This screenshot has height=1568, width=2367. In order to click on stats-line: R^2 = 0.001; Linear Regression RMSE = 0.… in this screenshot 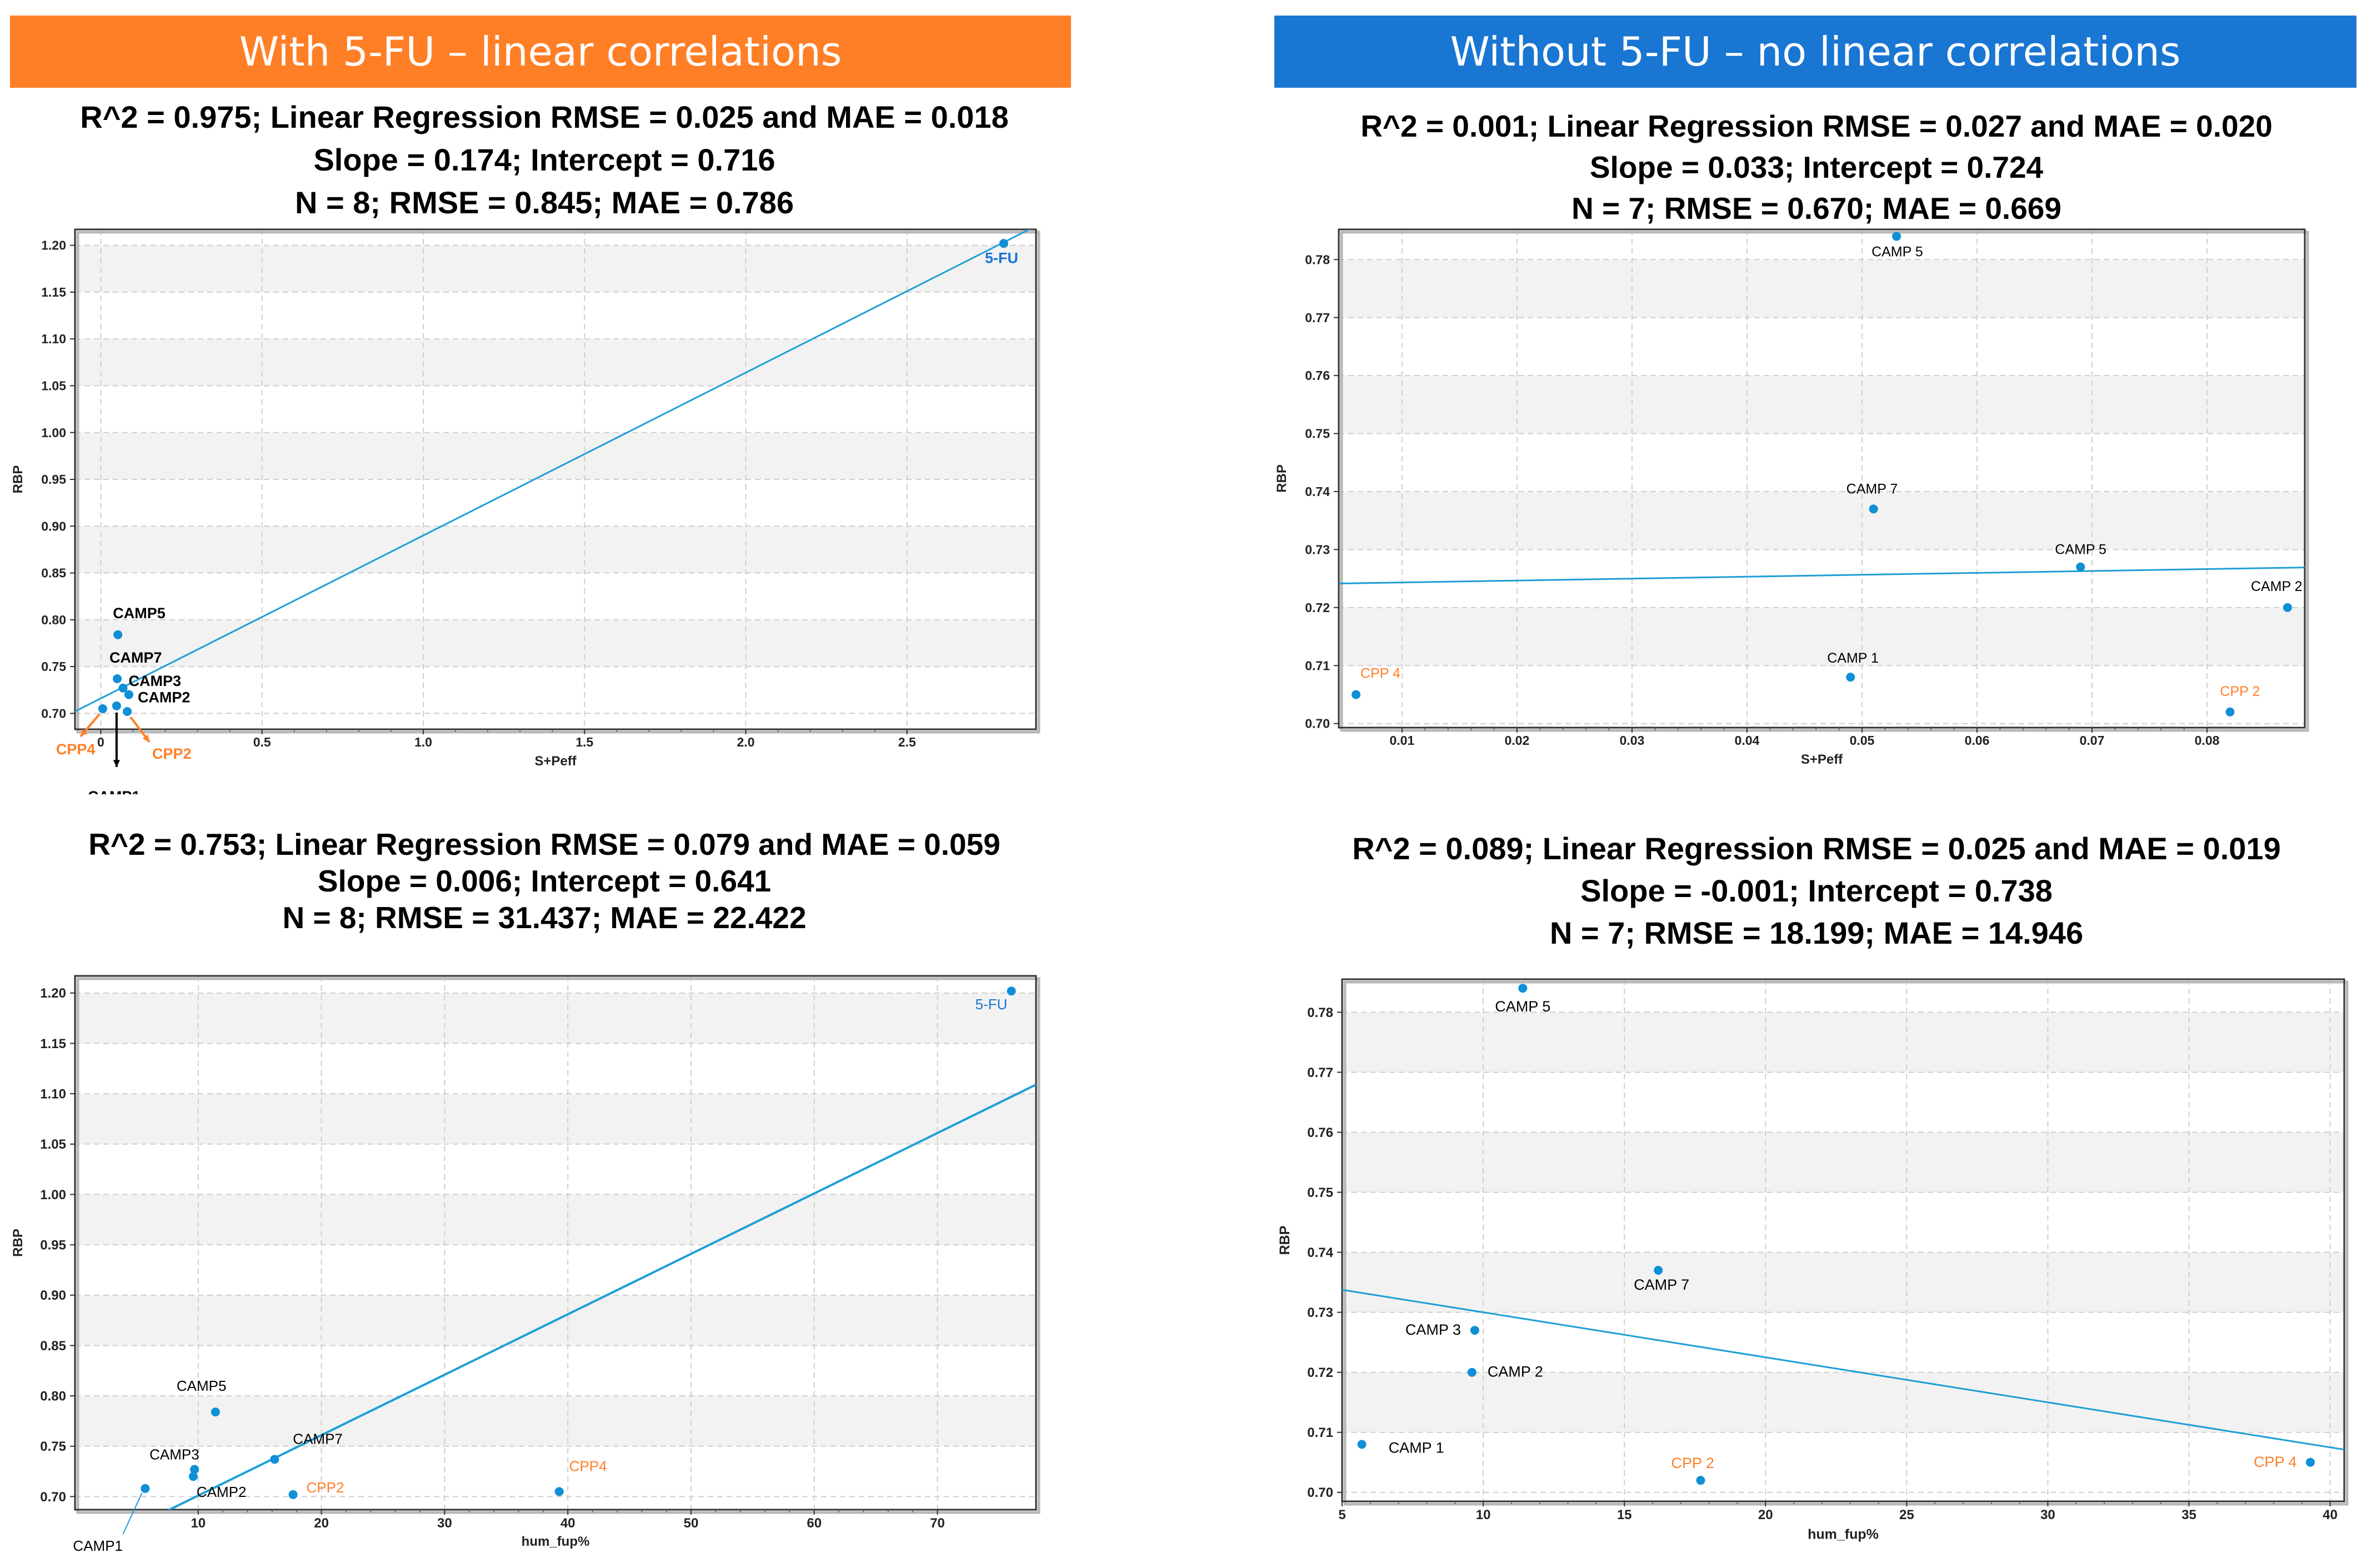, I will do `click(1816, 126)`.